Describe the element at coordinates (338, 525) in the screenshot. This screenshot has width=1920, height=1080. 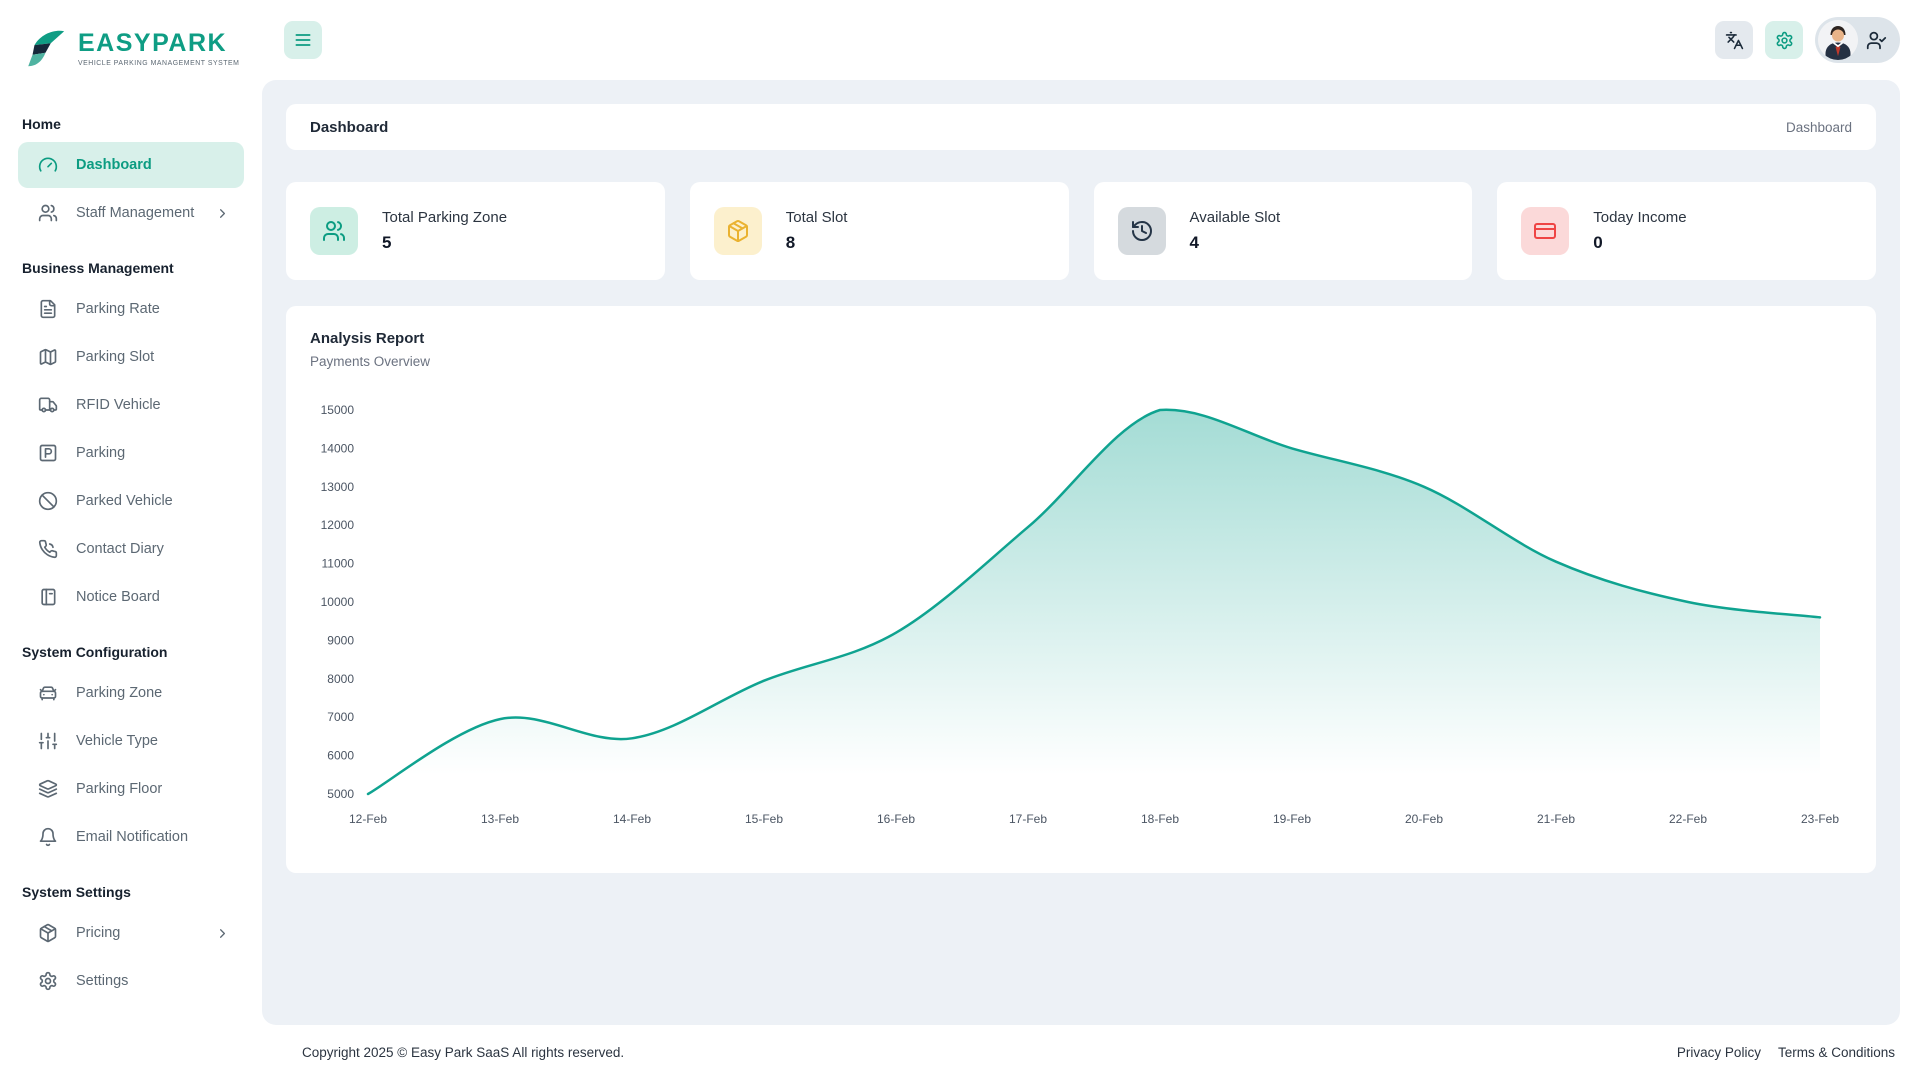
I see `y-tick-label: 12000` at that location.